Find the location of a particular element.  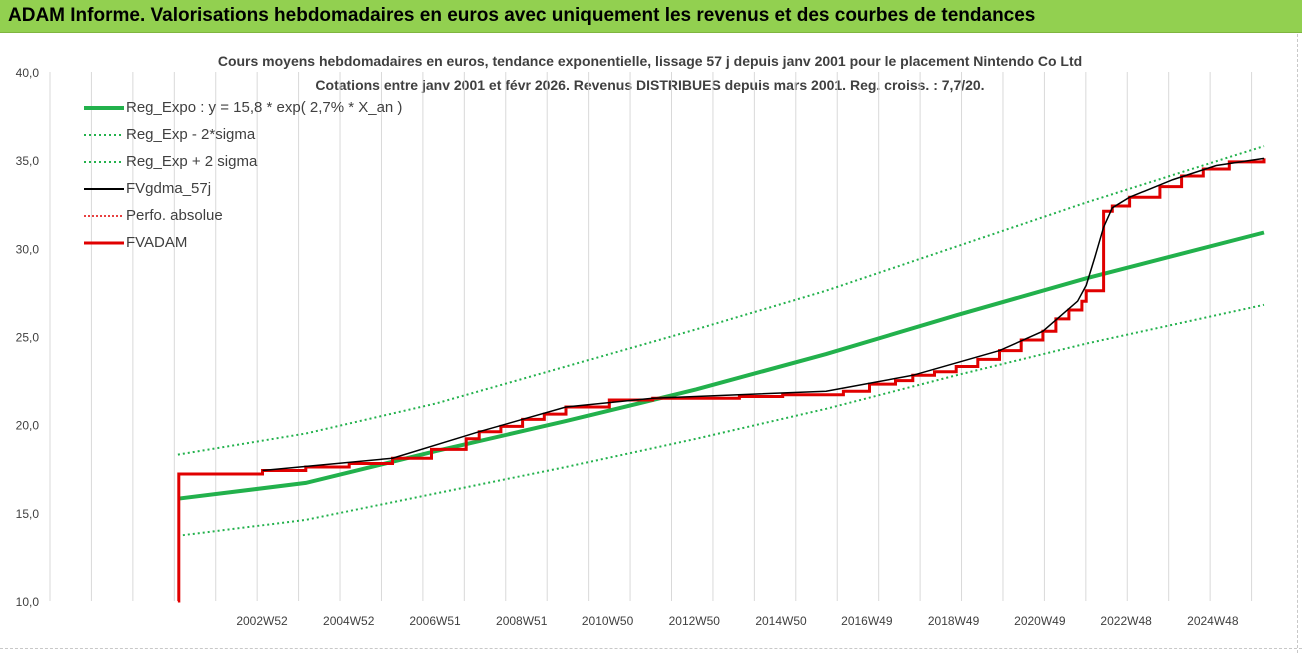

legend-item: Perfo. absolue is located at coordinates (243, 215).